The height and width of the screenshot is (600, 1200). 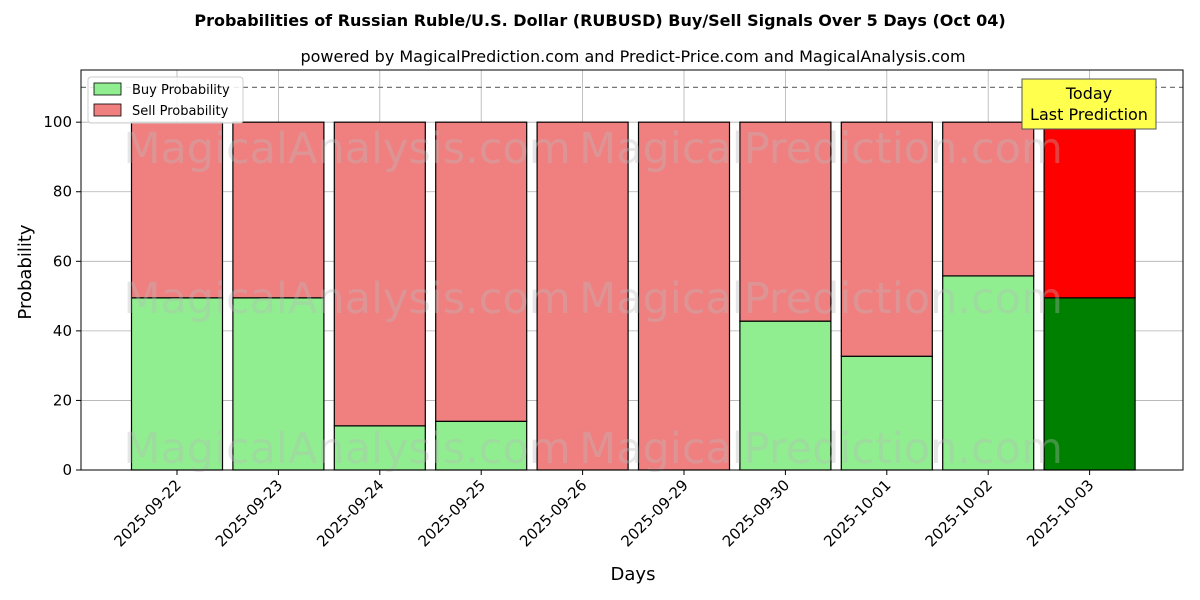 I want to click on x-tick-label: 2025-10-02, so click(x=959, y=513).